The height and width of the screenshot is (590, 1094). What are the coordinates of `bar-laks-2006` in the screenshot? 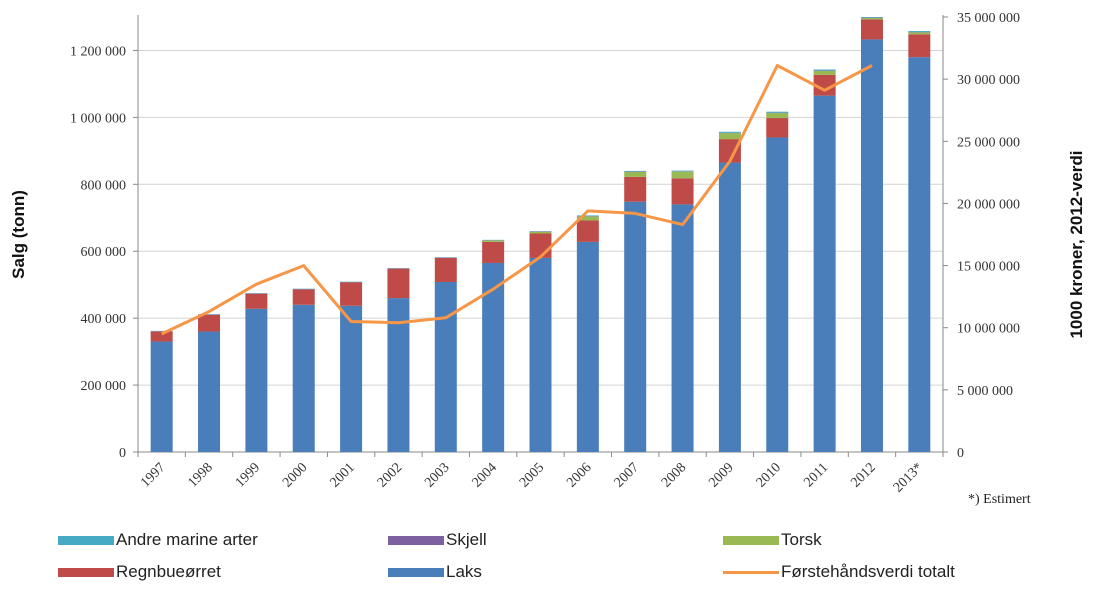 It's located at (587, 346).